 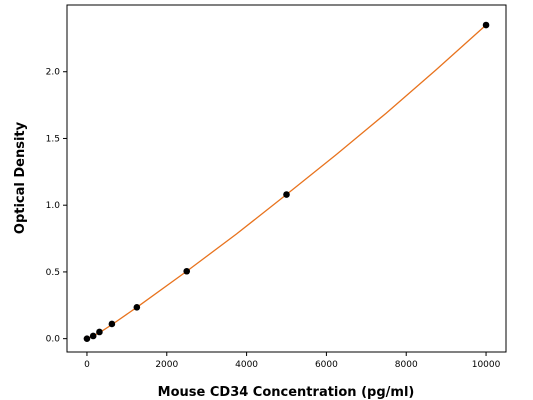 I want to click on x-tick-label: 0, so click(x=87, y=365).